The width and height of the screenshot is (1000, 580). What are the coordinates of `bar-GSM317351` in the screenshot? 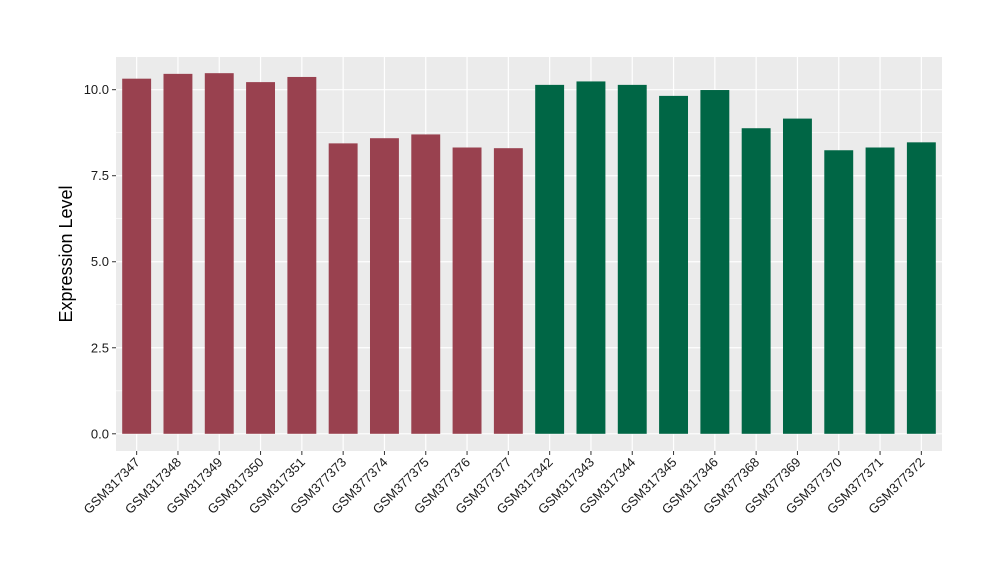 It's located at (302, 255).